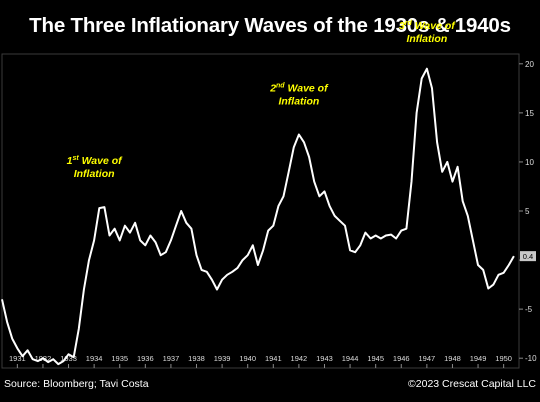 This screenshot has width=540, height=402. Describe the element at coordinates (171, 358) in the screenshot. I see `x-tick-label: 1937` at that location.